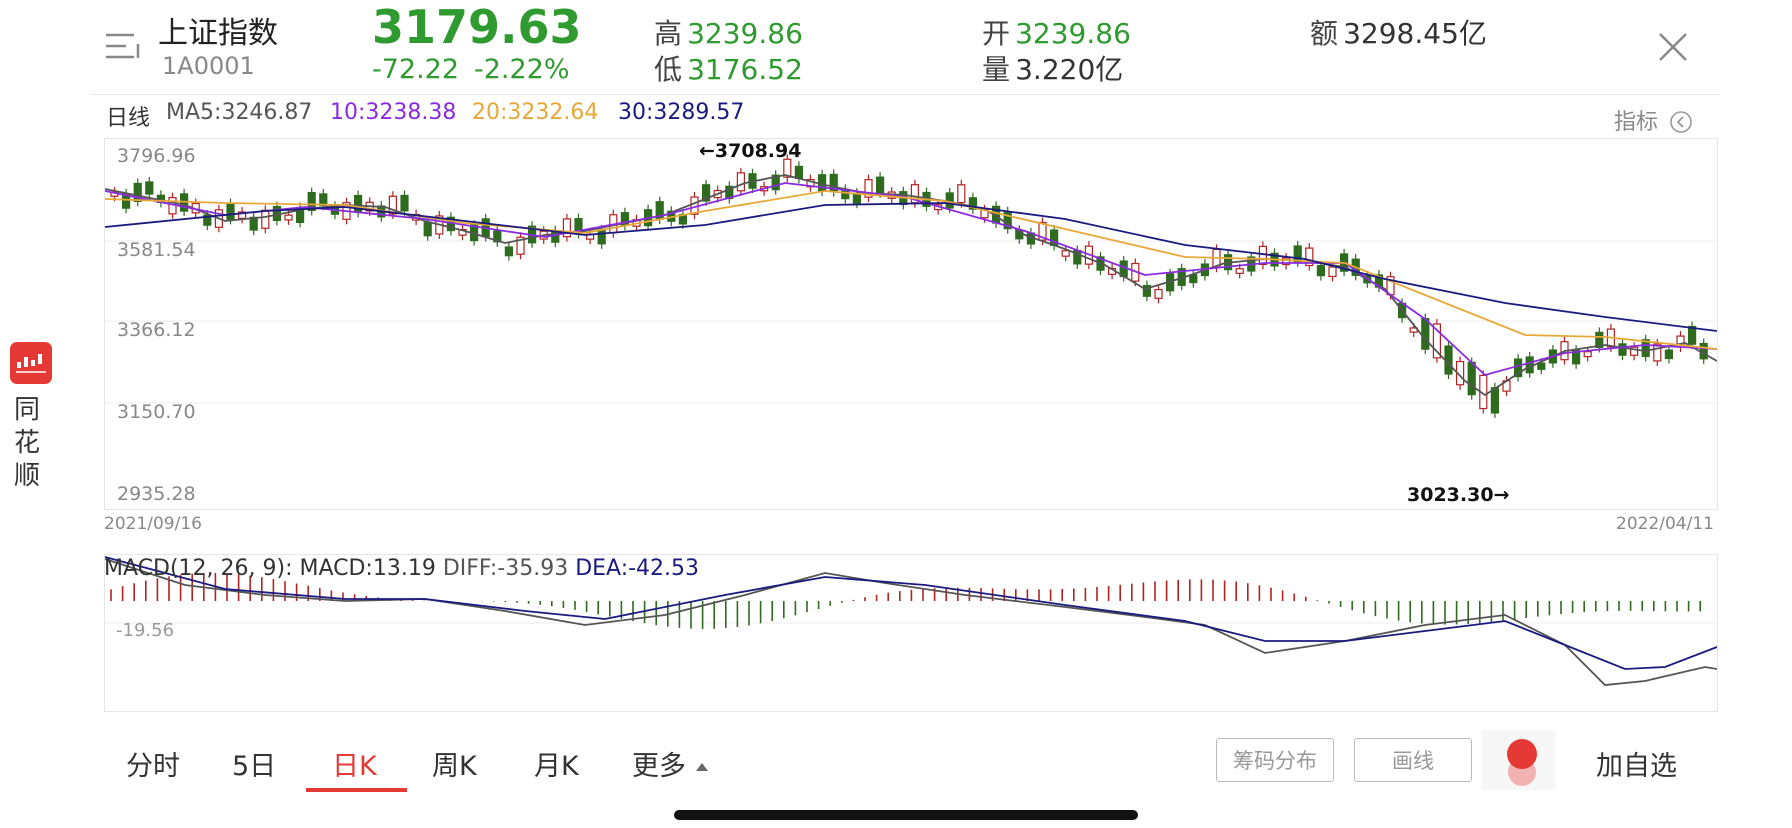 This screenshot has width=1792, height=828. I want to click on open-label: 开, so click(996, 33).